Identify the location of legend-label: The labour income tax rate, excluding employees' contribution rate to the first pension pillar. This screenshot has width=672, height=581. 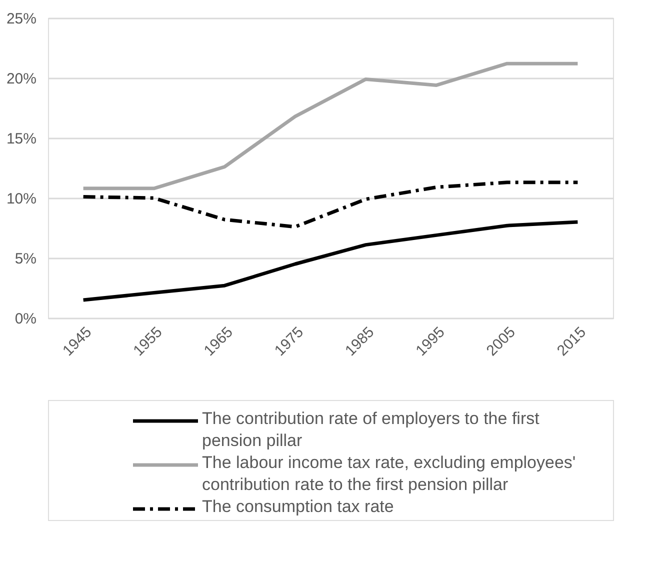
(389, 473).